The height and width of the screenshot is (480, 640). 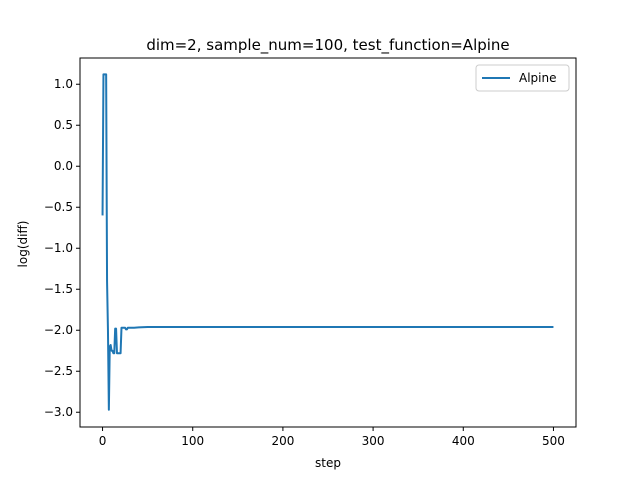 I want to click on y-tick-label: −3.0, so click(x=58, y=412).